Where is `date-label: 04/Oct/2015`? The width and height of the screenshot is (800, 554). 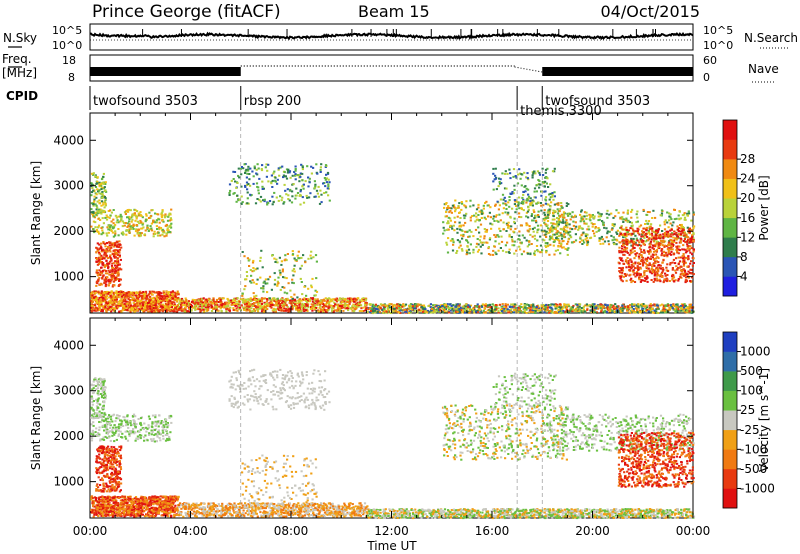
date-label: 04/Oct/2015 is located at coordinates (650, 11).